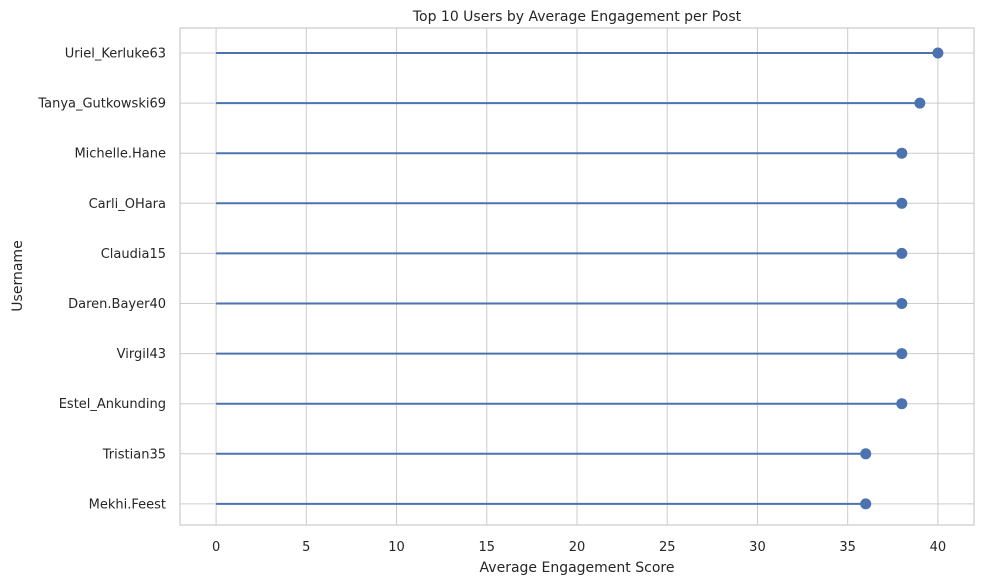 The width and height of the screenshot is (984, 584). What do you see at coordinates (141, 354) in the screenshot?
I see `y-tick-label: Virgil43` at bounding box center [141, 354].